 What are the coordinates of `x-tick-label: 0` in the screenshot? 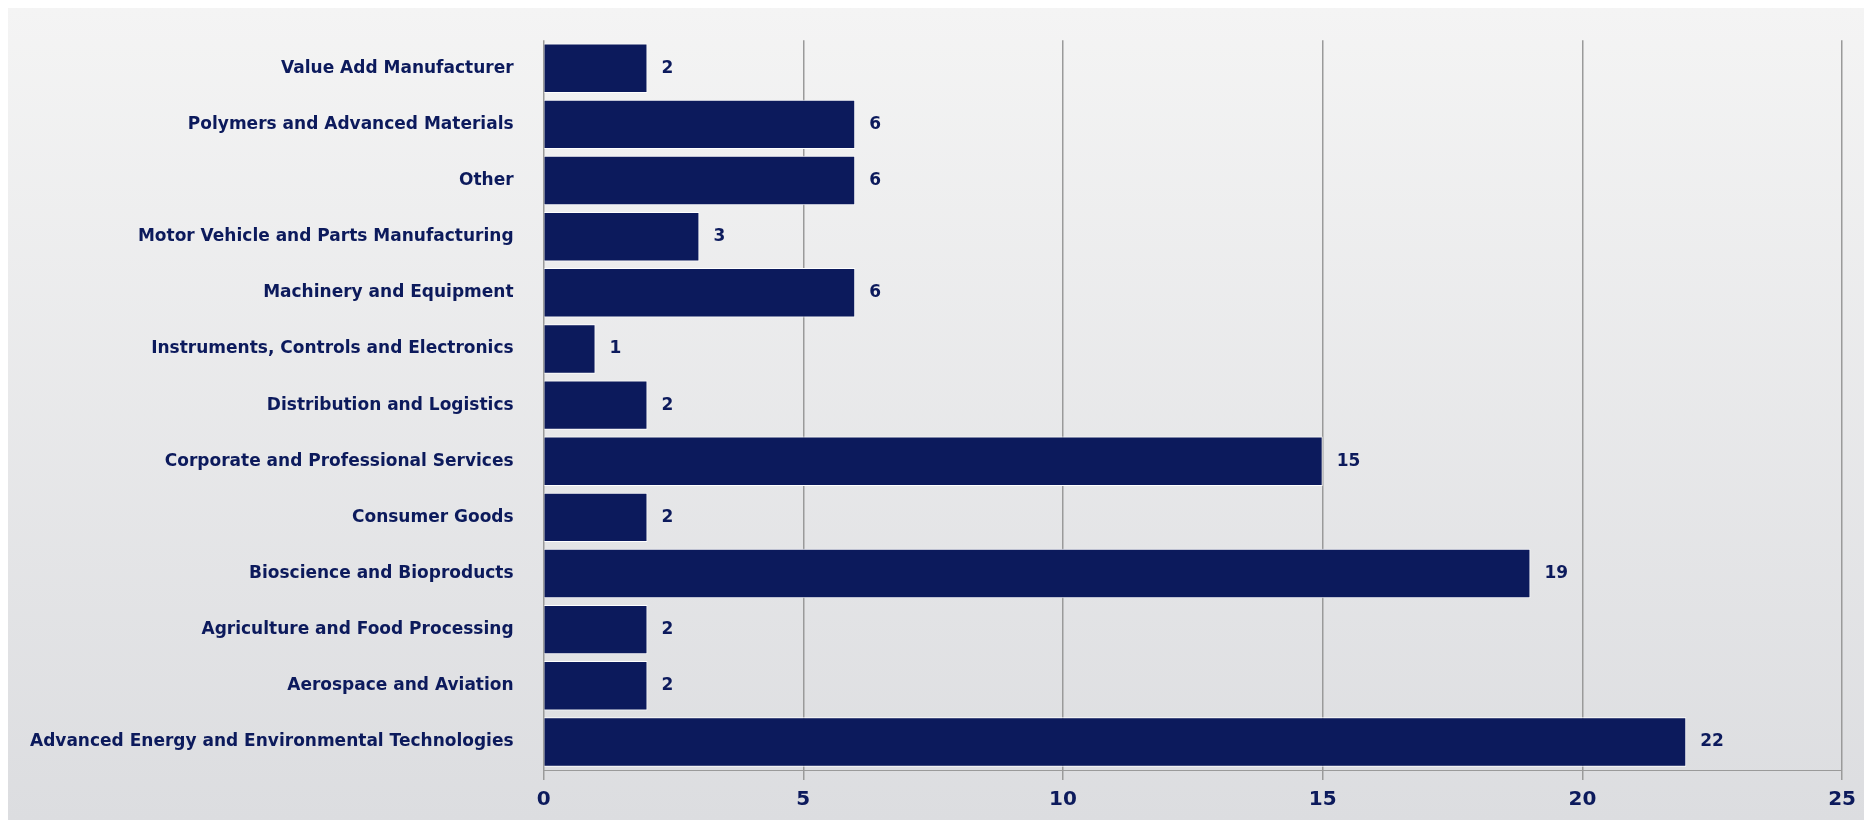 It's located at (543, 798).